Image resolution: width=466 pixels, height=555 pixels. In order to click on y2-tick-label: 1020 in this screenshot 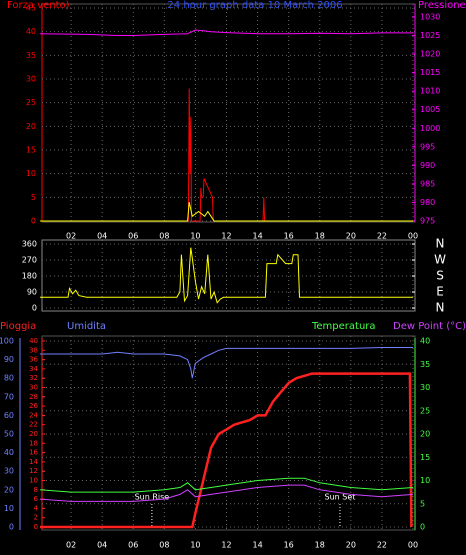, I will do `click(430, 54)`.